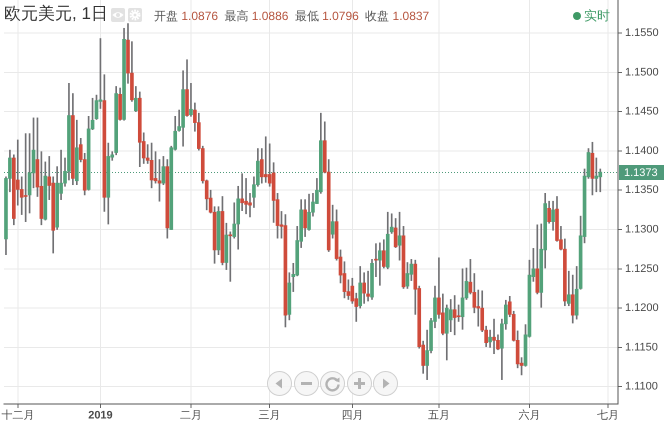  I want to click on y-tick-label: 1.1500, so click(642, 72).